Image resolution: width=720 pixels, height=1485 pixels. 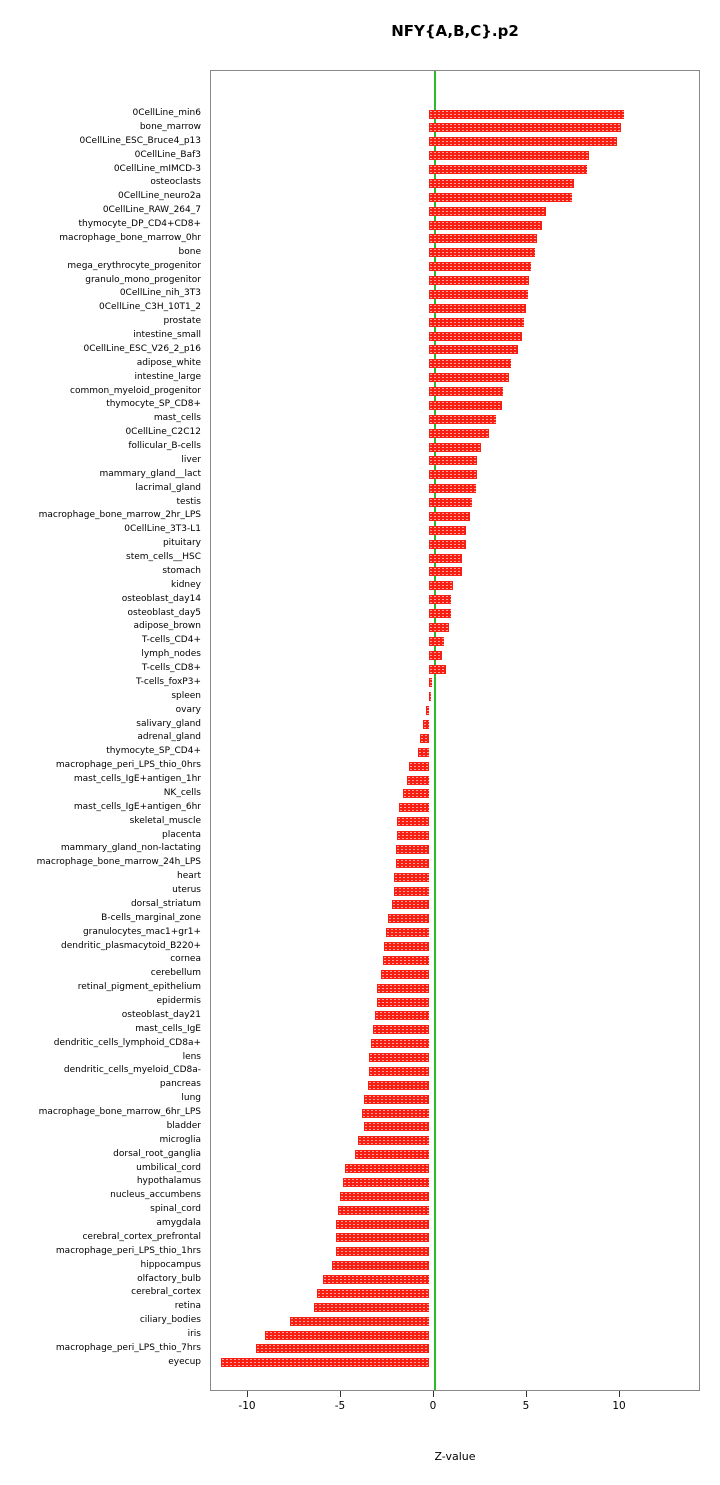 I want to click on bar-label: dendritic_cells_myeloid_CD8a-, so click(x=132, y=1070).